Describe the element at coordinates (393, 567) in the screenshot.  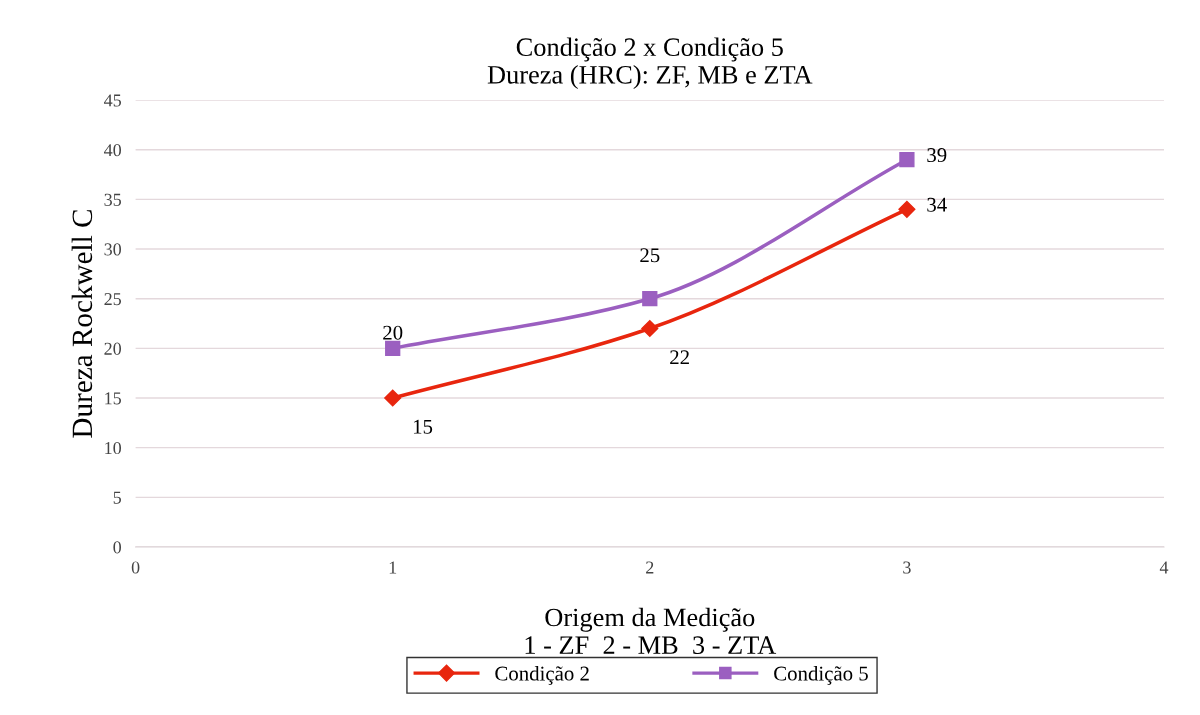
I see `x-tick-label: 1` at that location.